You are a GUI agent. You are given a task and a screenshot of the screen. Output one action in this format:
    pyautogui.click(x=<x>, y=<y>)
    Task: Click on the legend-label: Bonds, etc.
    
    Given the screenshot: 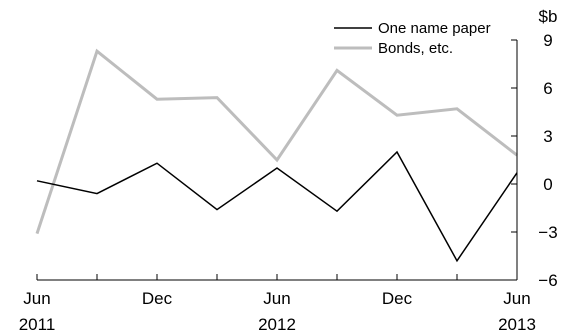 What is the action you would take?
    pyautogui.click(x=415, y=48)
    